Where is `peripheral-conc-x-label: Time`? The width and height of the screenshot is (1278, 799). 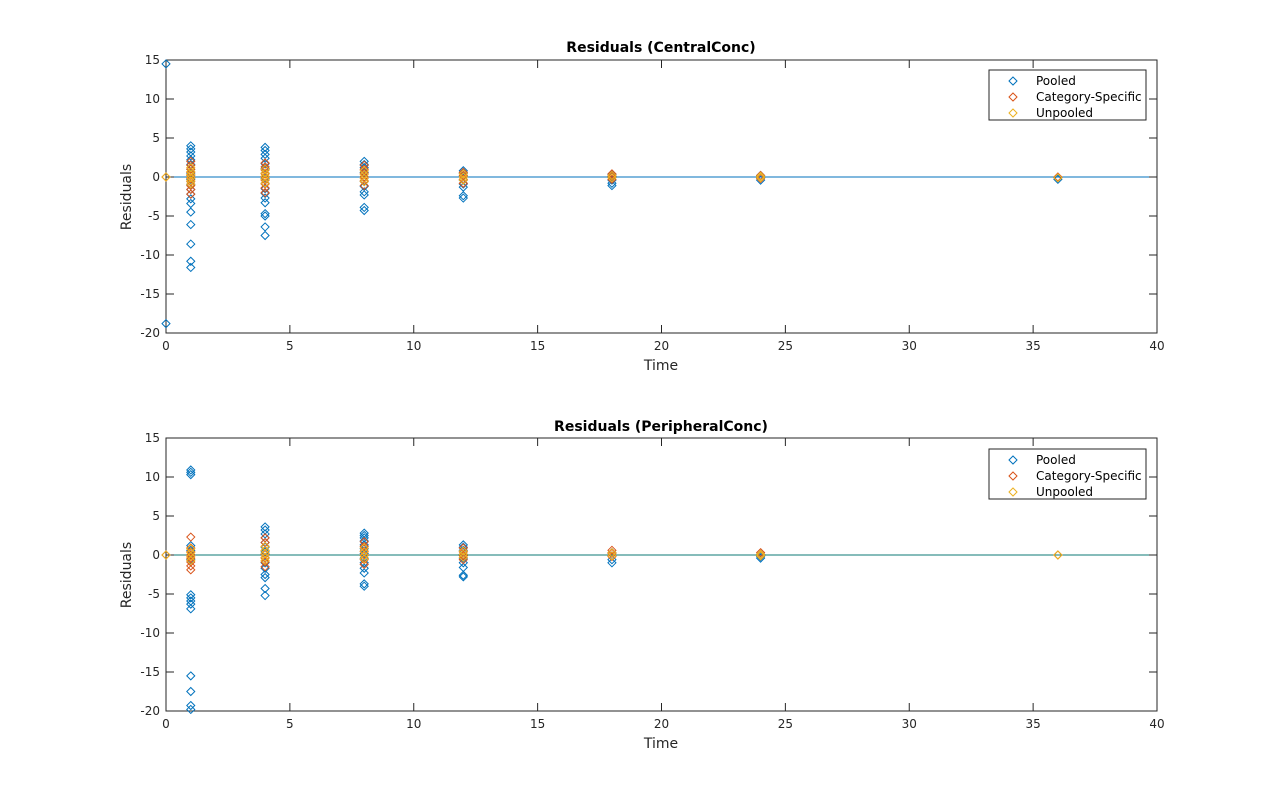
peripheral-conc-x-label: Time is located at coordinates (660, 744).